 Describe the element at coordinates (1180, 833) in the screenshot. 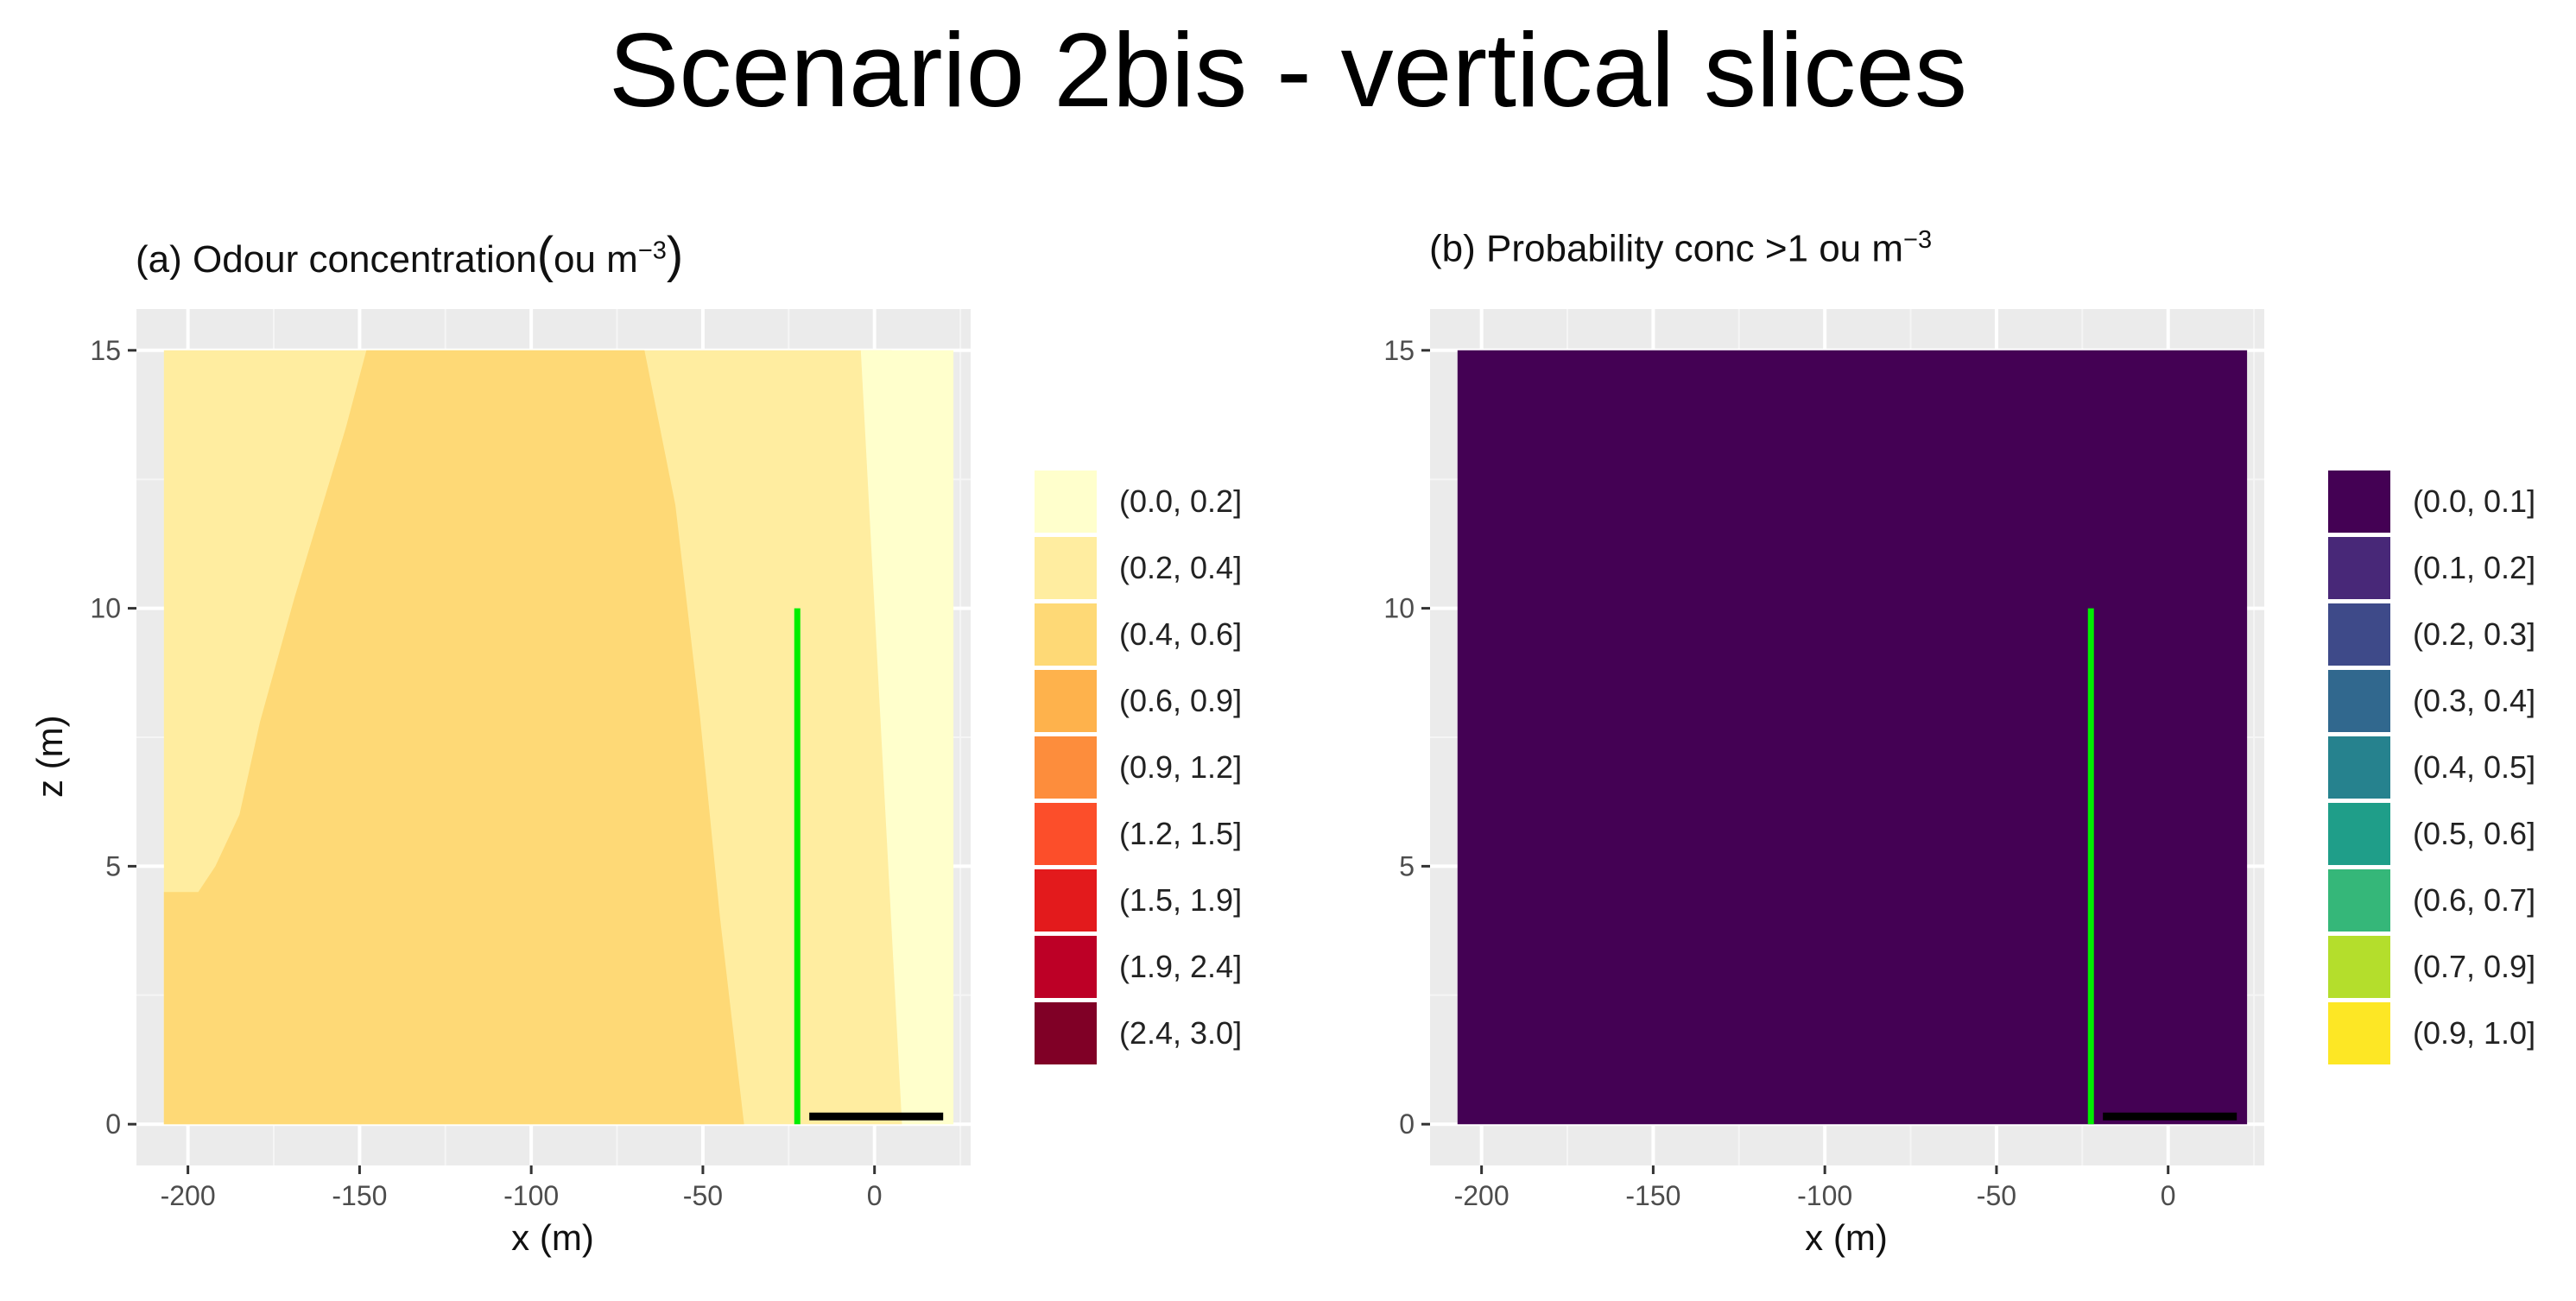

I see `legend-label: (1.2, 1.5]` at that location.